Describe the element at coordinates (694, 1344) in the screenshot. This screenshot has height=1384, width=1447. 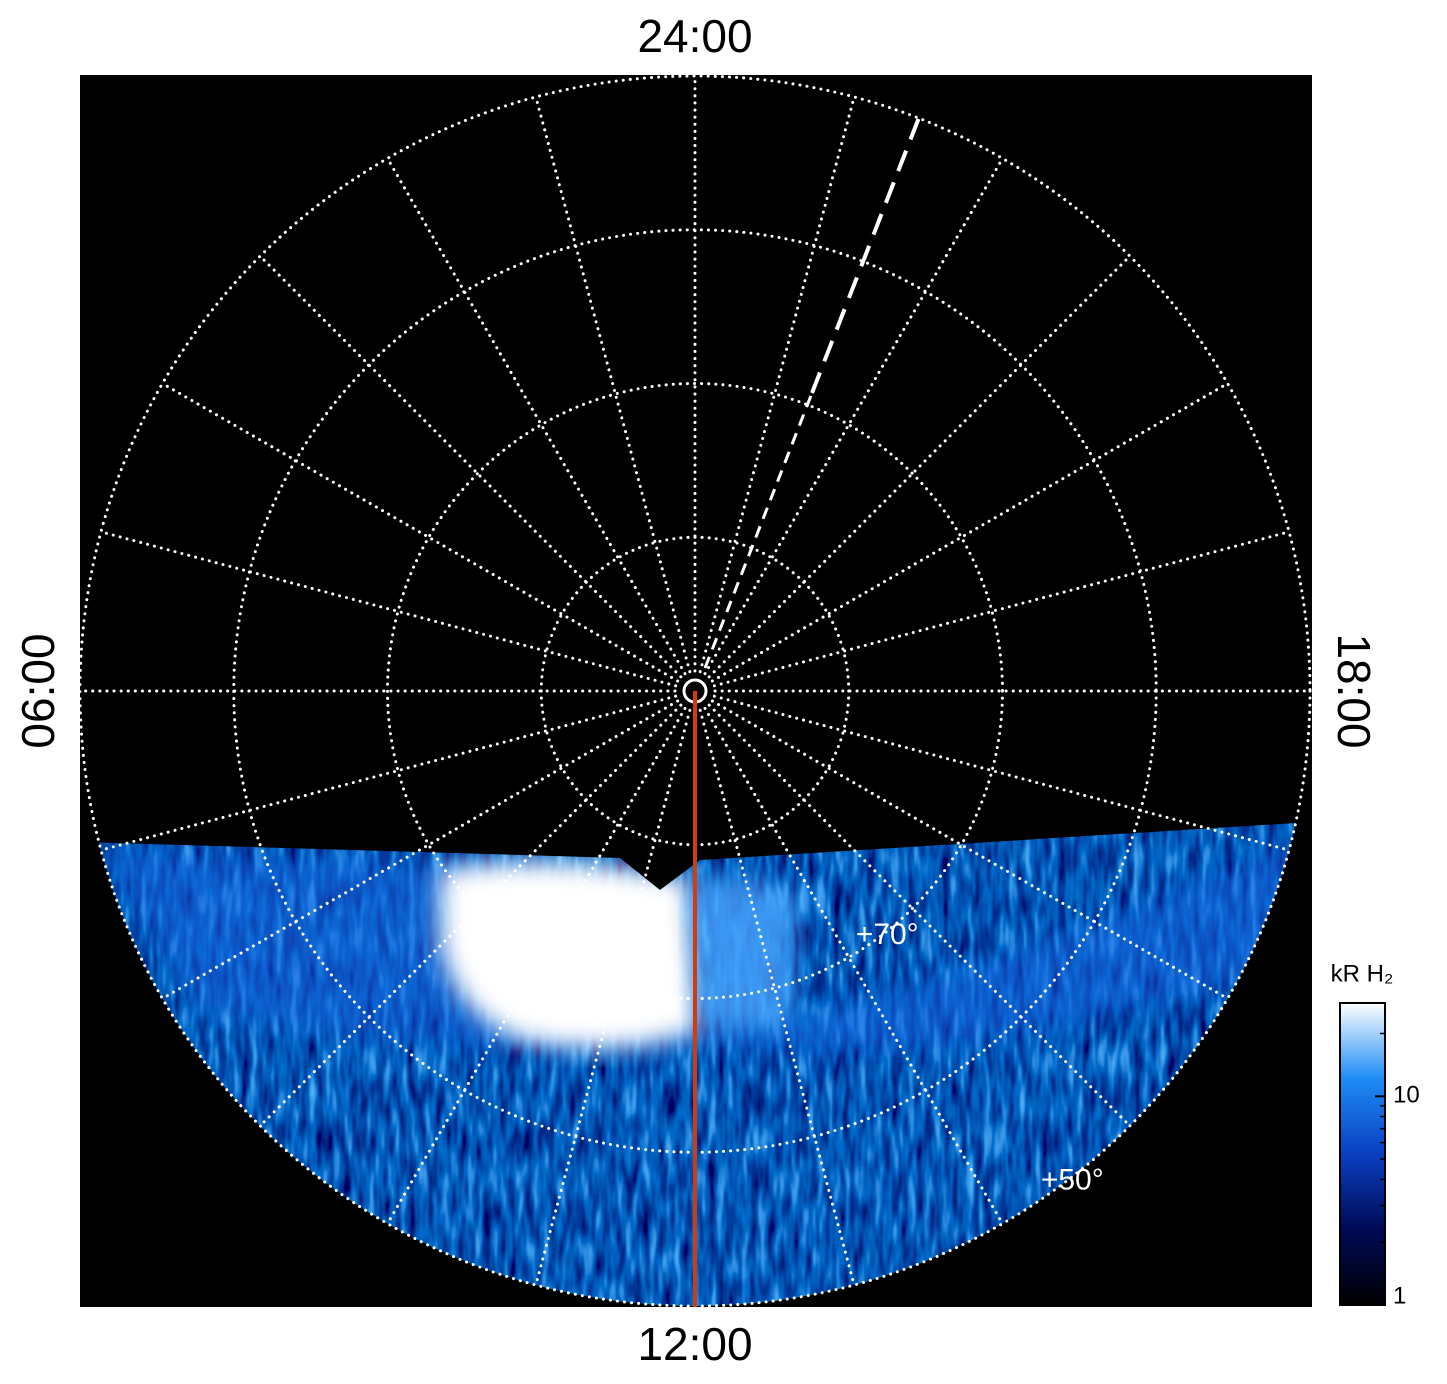
I see `time-label: 12:00` at that location.